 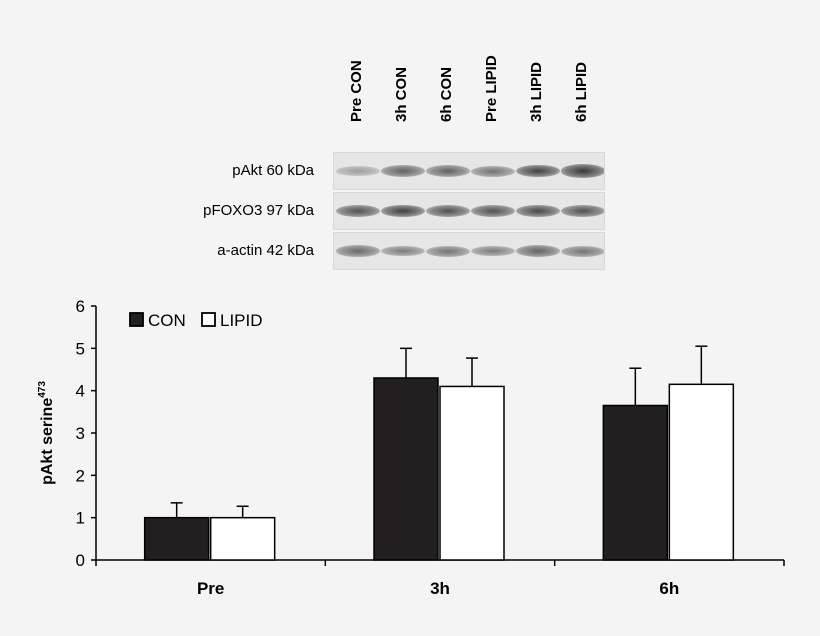 I want to click on legend: CON LIPID, so click(x=196, y=320).